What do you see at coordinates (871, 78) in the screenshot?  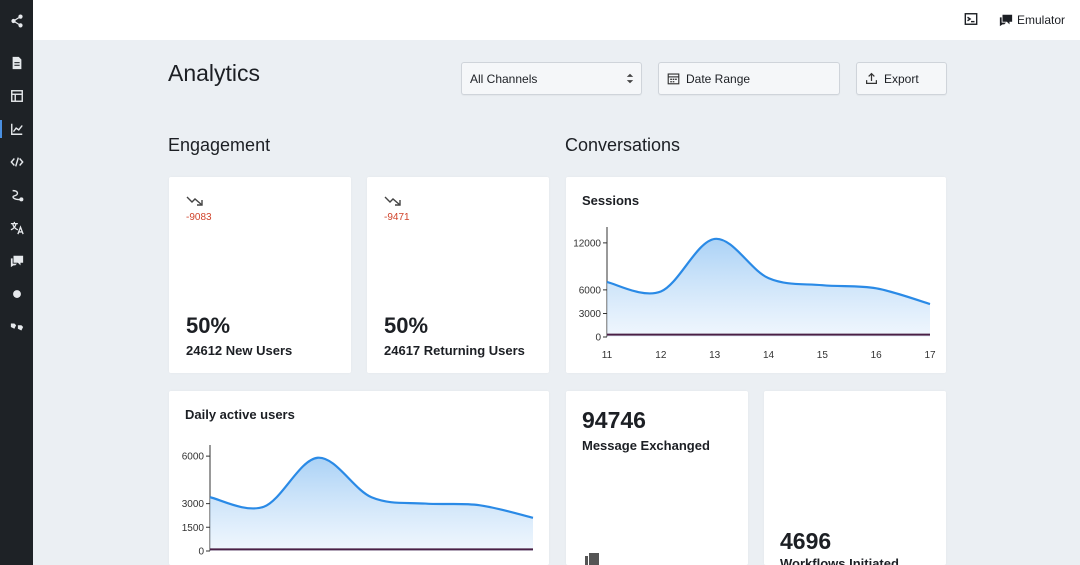 I see `upload-icon` at bounding box center [871, 78].